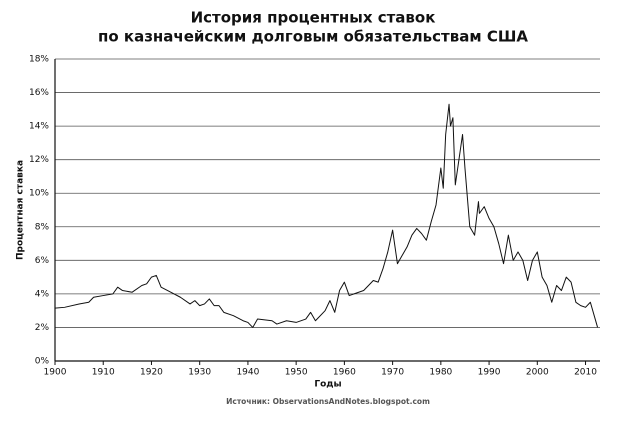 The height and width of the screenshot is (423, 622). I want to click on x-tick-label: 2010, so click(585, 373).